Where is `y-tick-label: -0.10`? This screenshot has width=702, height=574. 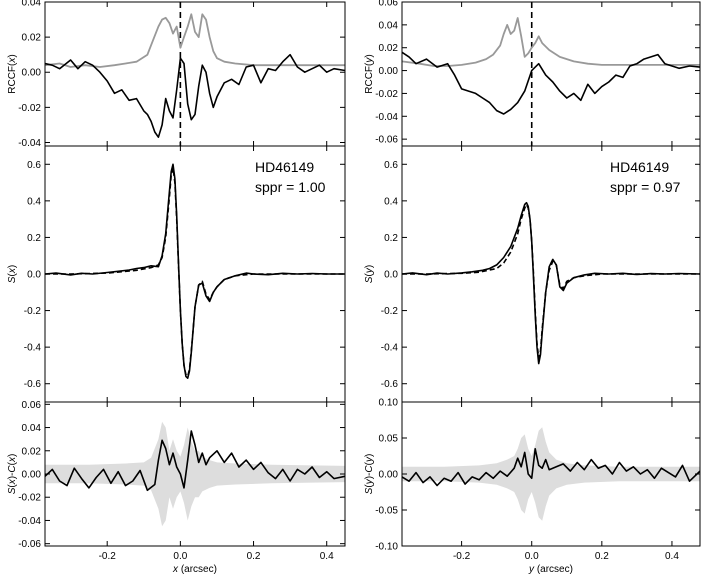 y-tick-label: -0.10 is located at coordinates (386, 547).